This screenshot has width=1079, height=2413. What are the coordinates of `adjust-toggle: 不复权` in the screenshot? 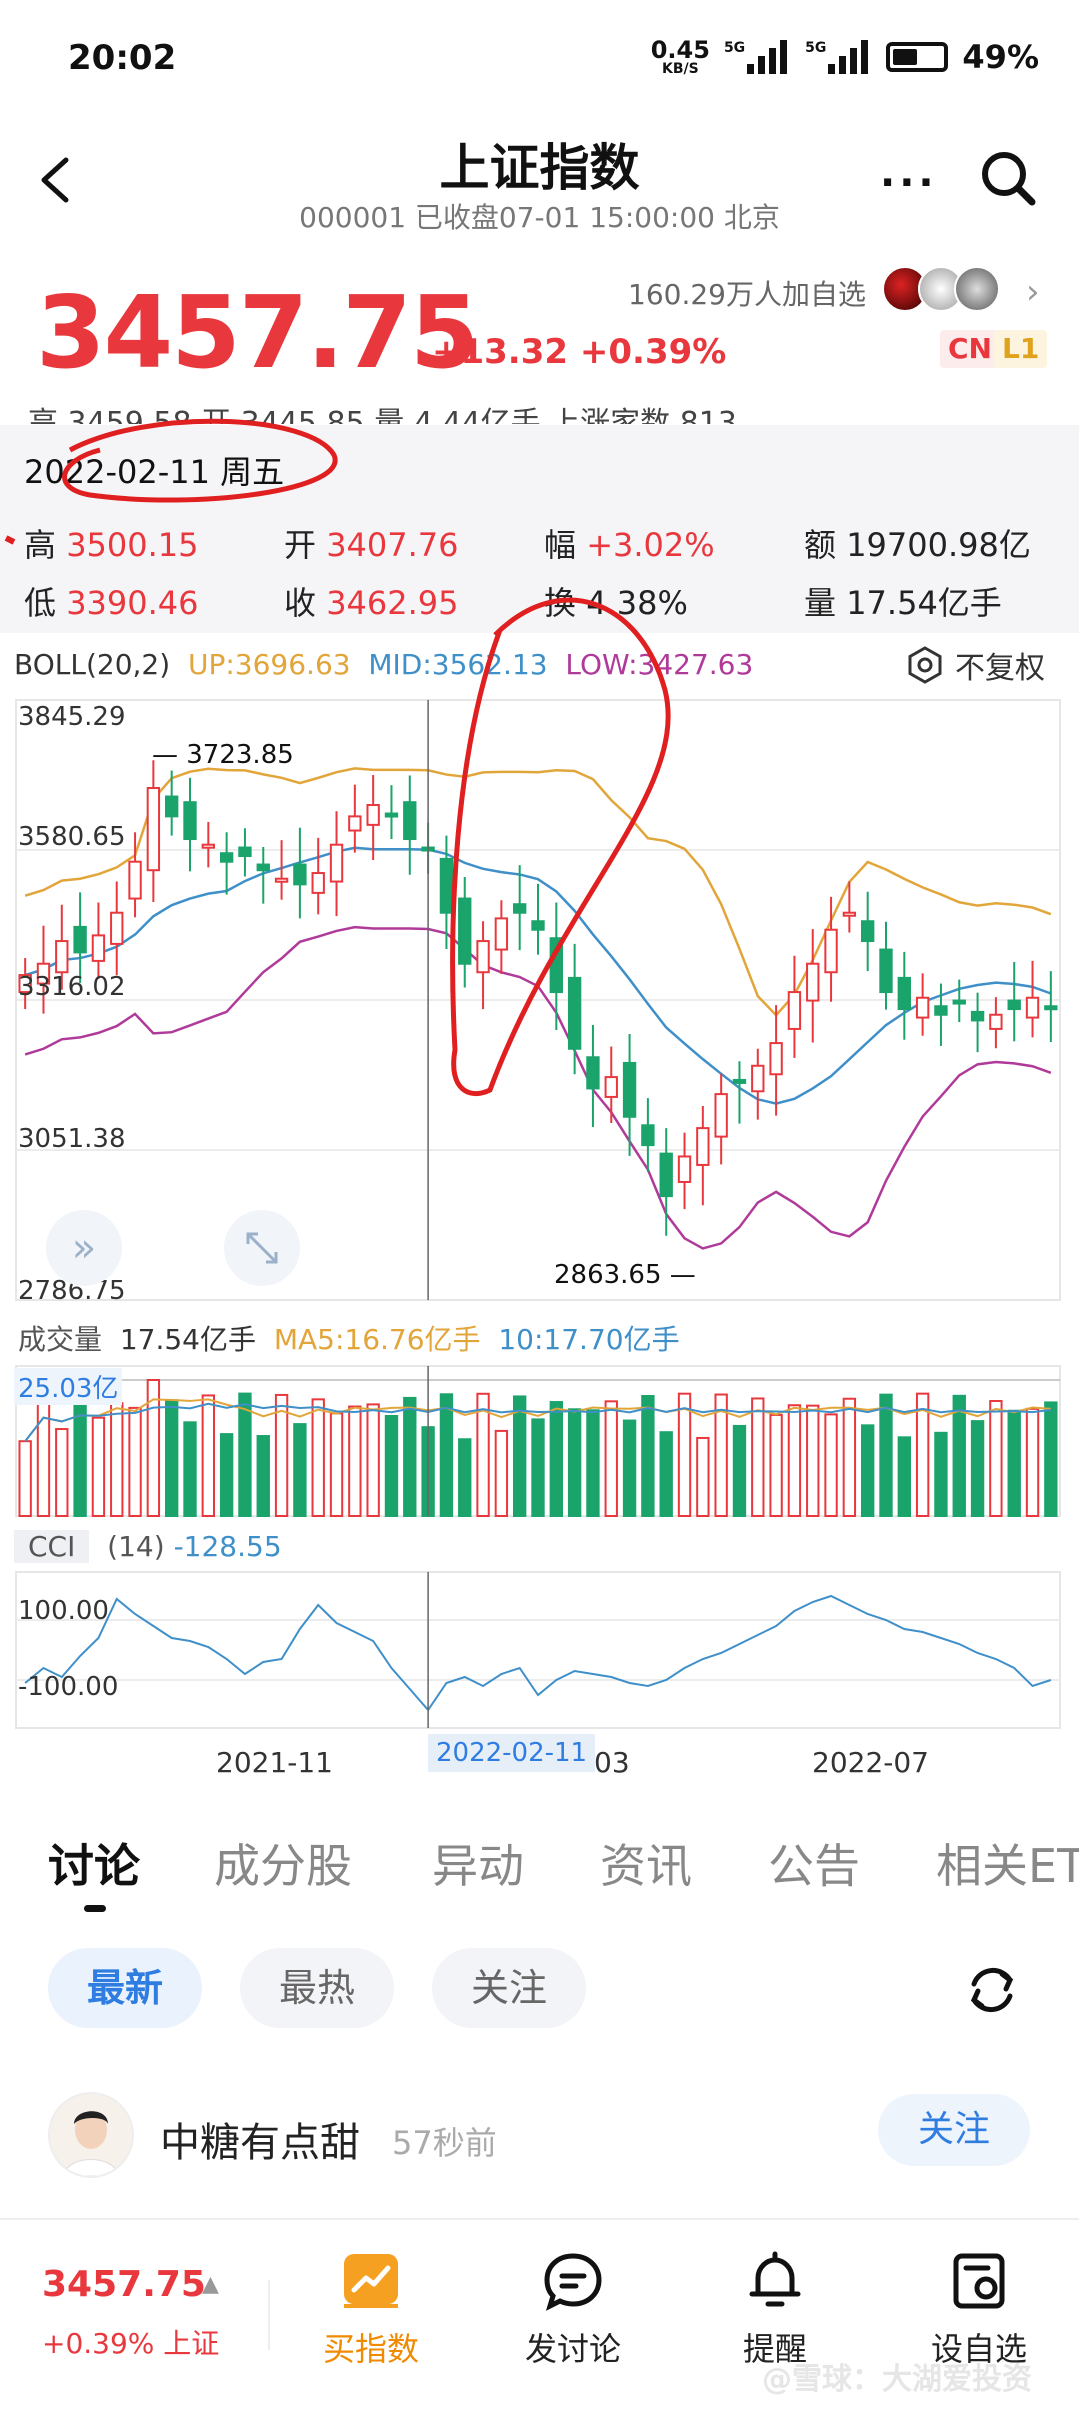 It's located at (975, 665).